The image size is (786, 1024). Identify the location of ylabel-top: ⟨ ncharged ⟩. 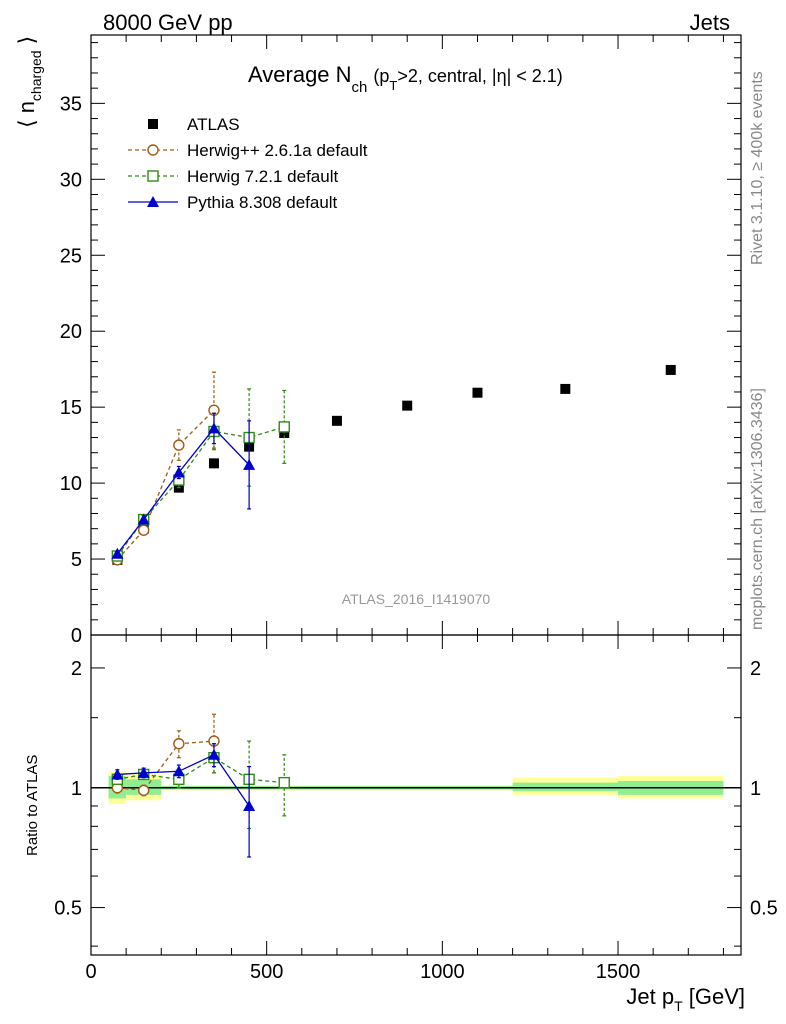
(29, 82).